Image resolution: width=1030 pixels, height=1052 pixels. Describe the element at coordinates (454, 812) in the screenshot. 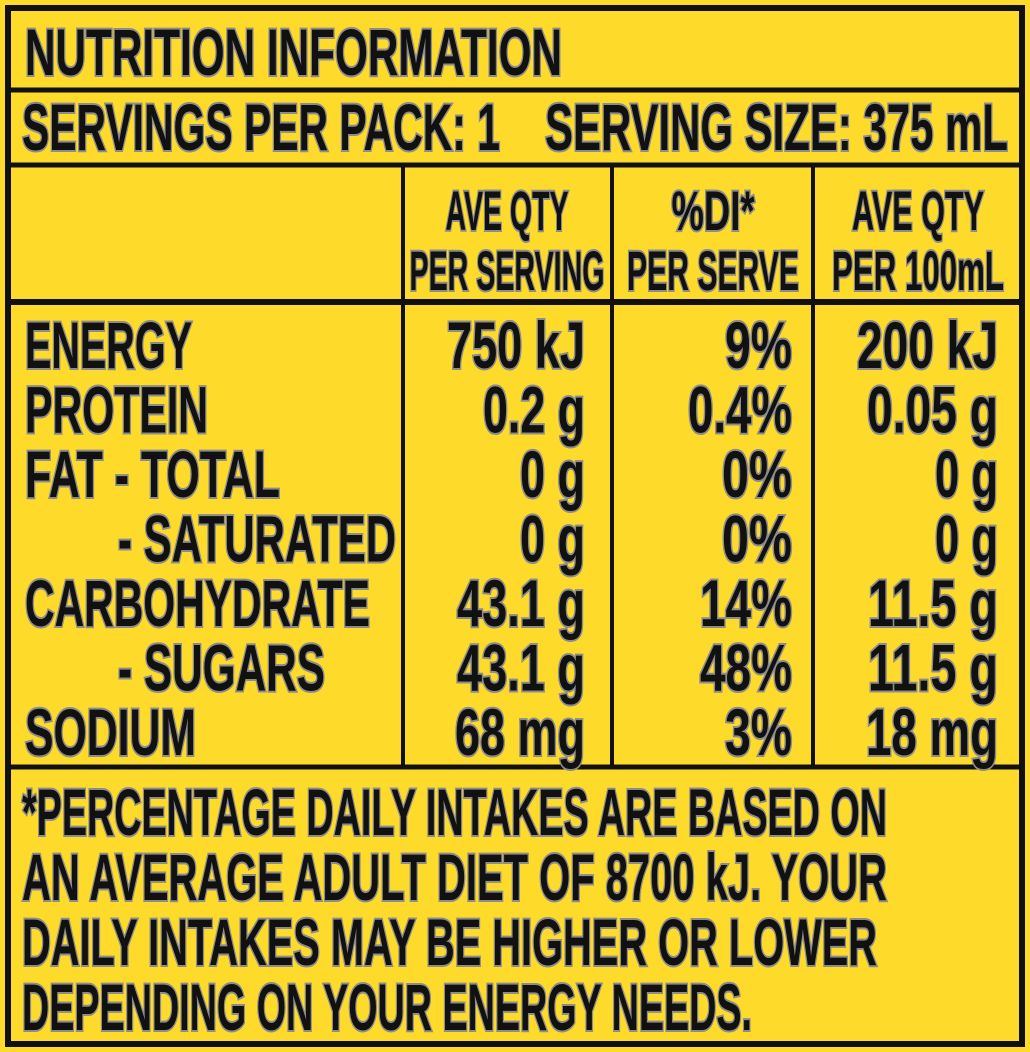

I see `footnote-line: *PERCENTAGE DAILY INTAKES ARE BASED ON` at that location.